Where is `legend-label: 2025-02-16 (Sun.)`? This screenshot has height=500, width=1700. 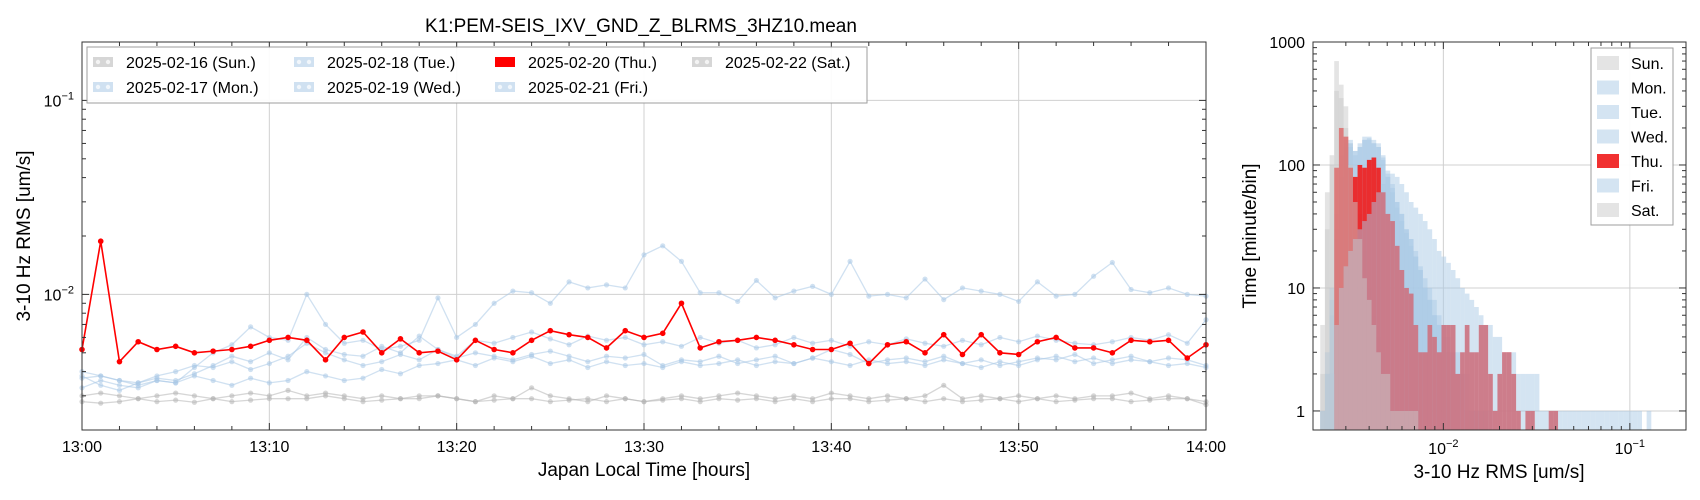 legend-label: 2025-02-16 (Sun.) is located at coordinates (191, 63).